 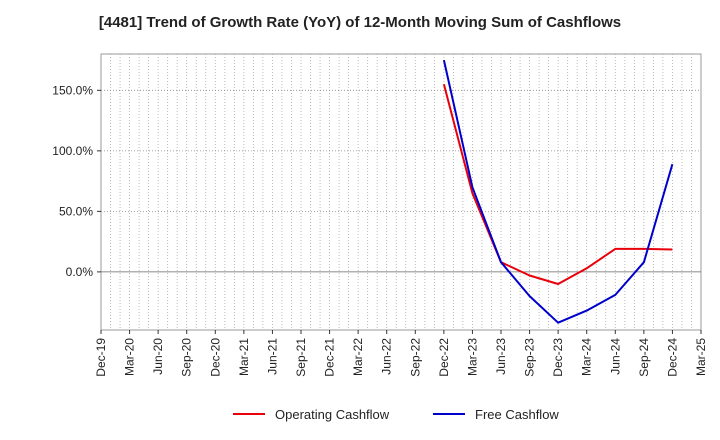 I want to click on x-tick-label: Dec-23, so click(x=558, y=357).